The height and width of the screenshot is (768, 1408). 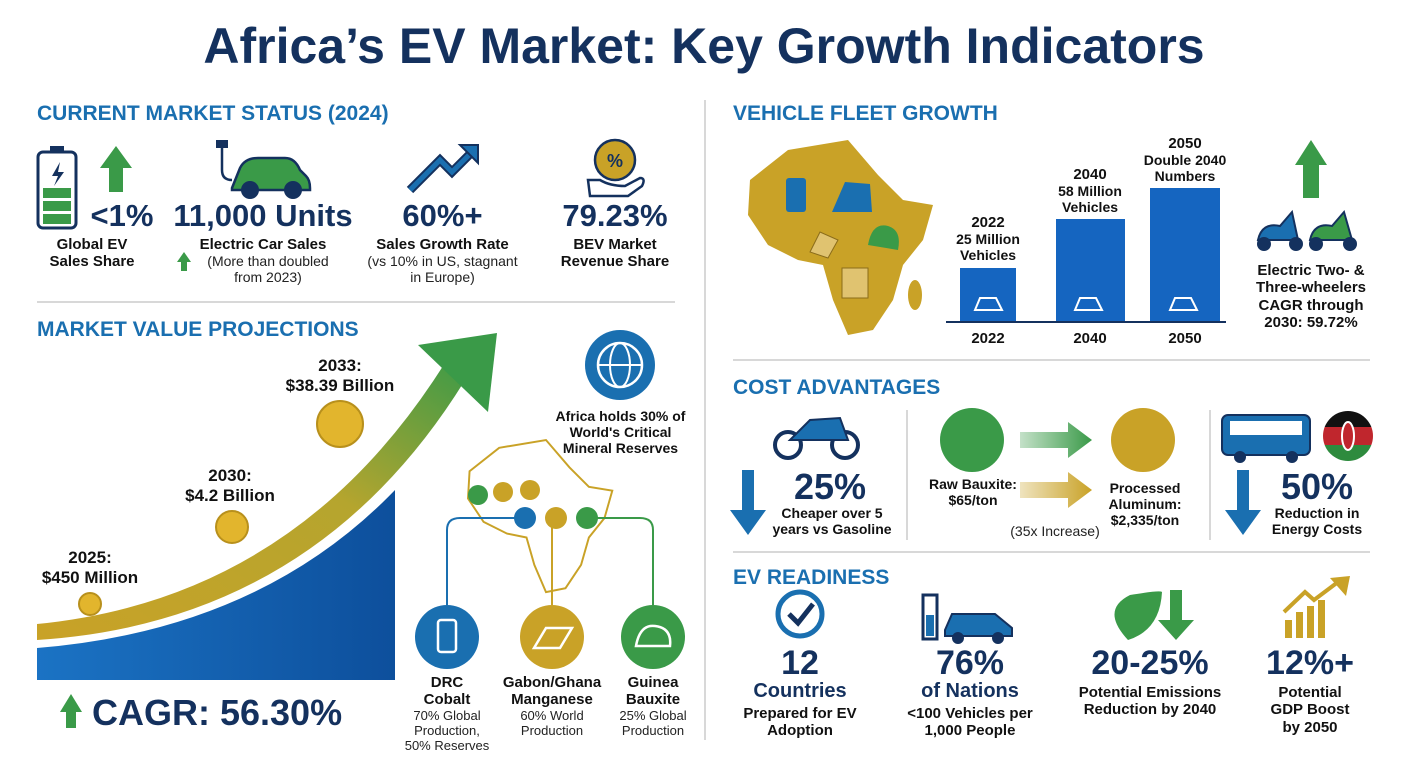 I want to click on mineral-name: Cobalt, so click(x=447, y=699).